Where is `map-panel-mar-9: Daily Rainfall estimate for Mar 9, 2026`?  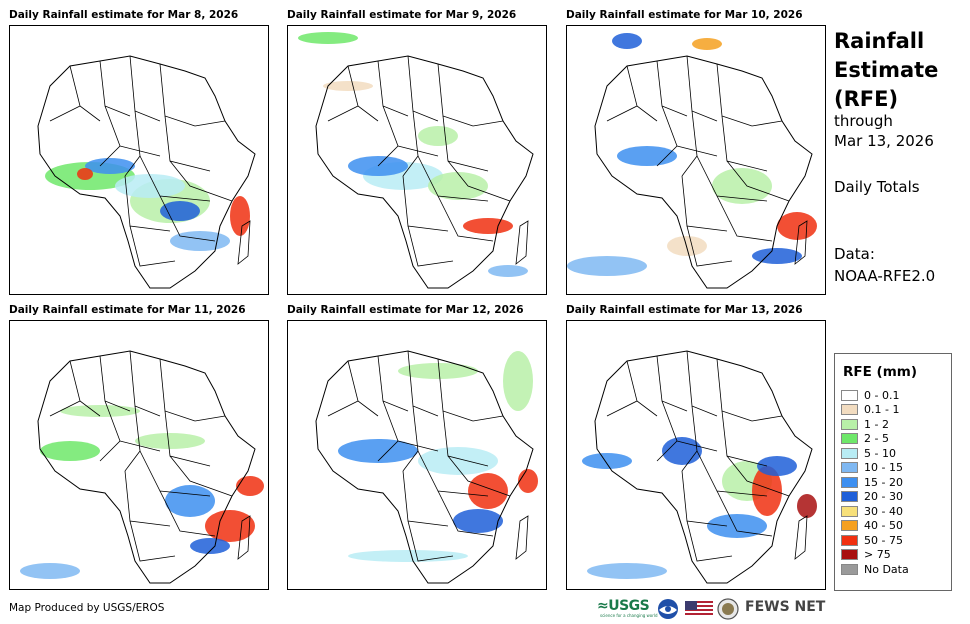 map-panel-mar-9: Daily Rainfall estimate for Mar 9, 2026 is located at coordinates (417, 152).